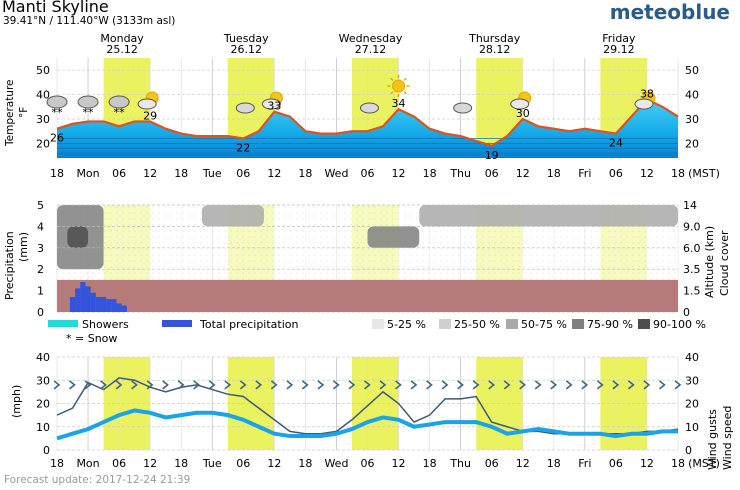 The image size is (740, 490). I want to click on cloud-cover-ylabel: Cloud cover, so click(724, 263).